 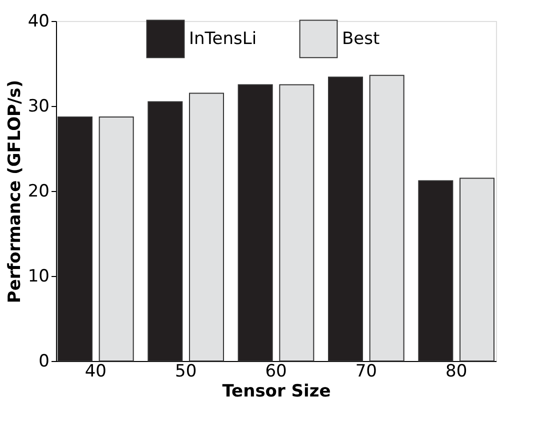 What do you see at coordinates (39, 192) in the screenshot?
I see `y-tick-label: 20` at bounding box center [39, 192].